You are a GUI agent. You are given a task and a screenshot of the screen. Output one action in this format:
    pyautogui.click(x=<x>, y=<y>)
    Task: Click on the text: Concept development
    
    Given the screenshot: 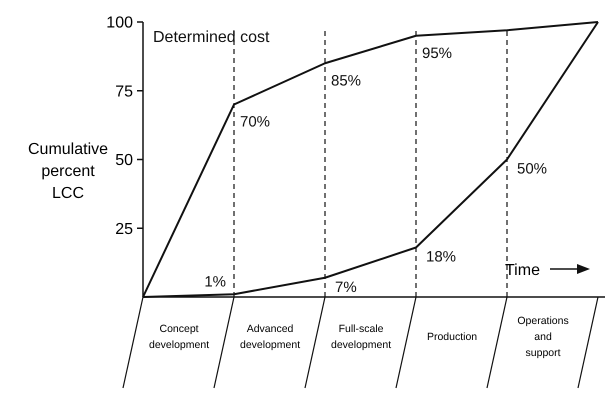 What is the action you would take?
    pyautogui.click(x=179, y=337)
    